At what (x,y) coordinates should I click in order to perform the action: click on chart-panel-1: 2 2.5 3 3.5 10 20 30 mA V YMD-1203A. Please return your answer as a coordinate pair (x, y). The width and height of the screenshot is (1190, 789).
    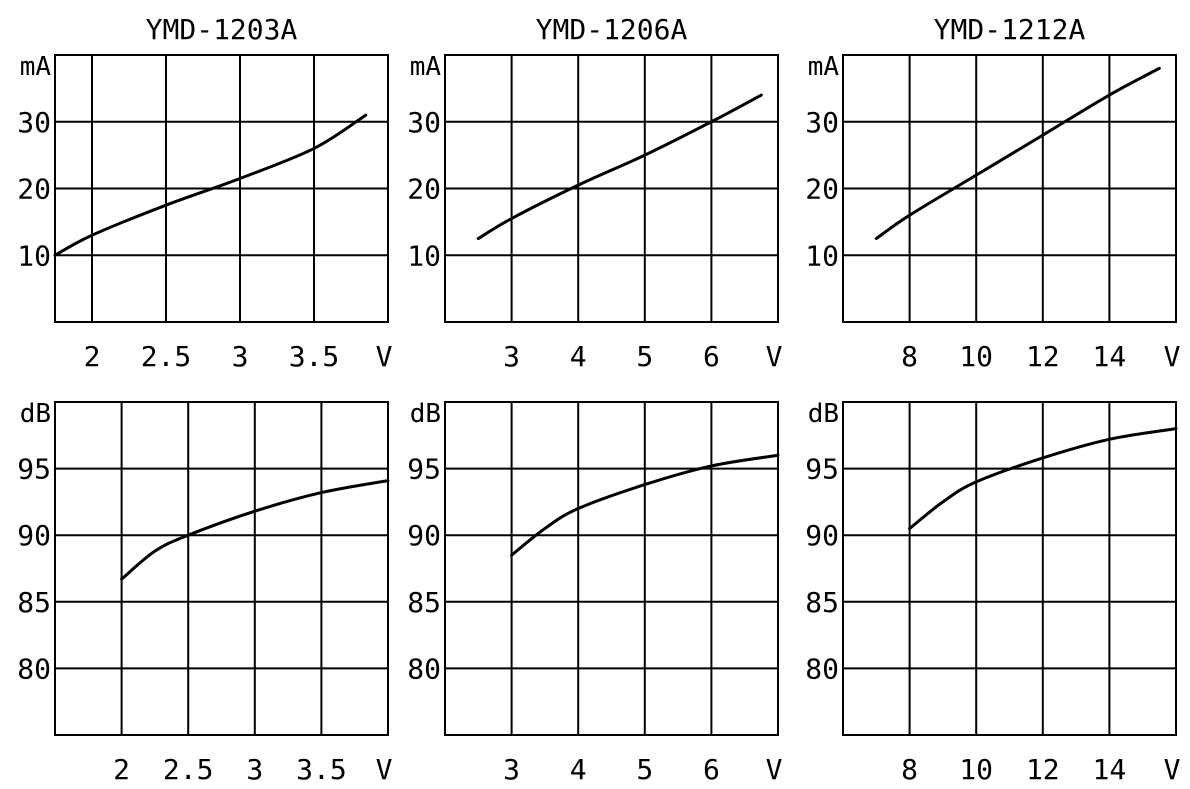
    Looking at the image, I should click on (204, 193).